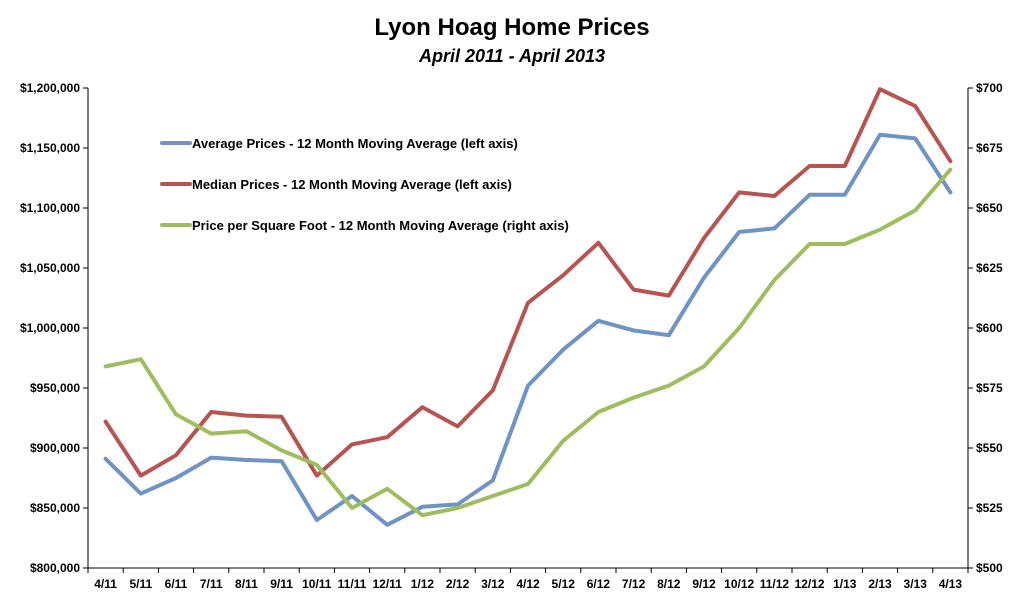 The image size is (1024, 602). Describe the element at coordinates (55, 448) in the screenshot. I see `left-tick-label: $900,000` at that location.